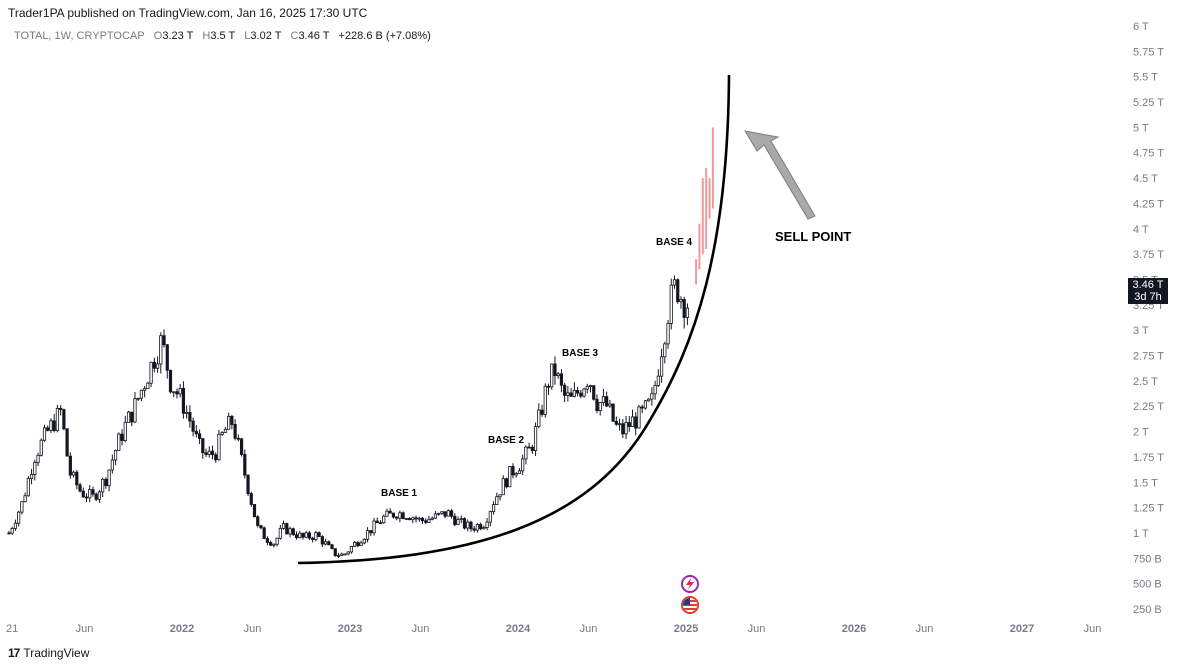  I want to click on last-price: 3.46 T, so click(1148, 285).